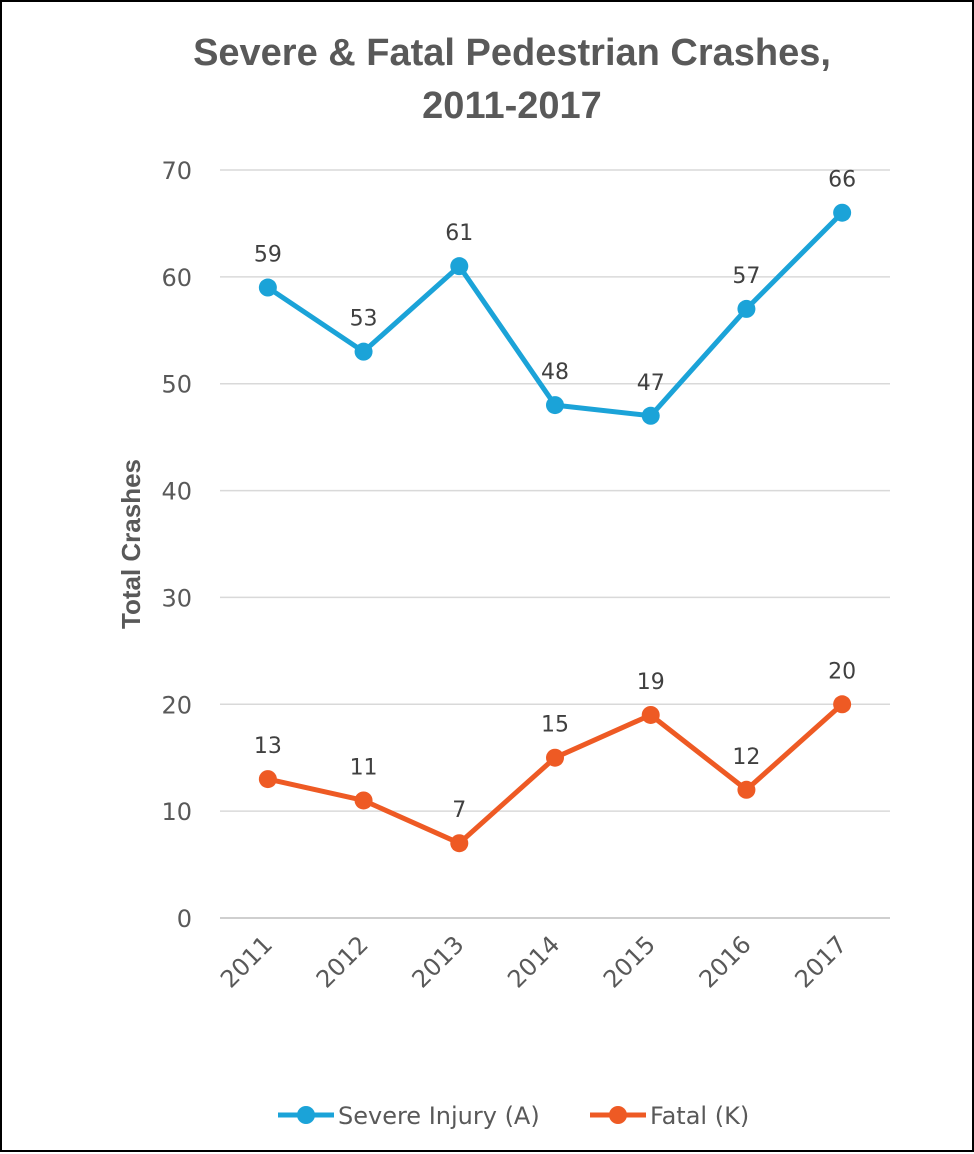 Image resolution: width=974 pixels, height=1154 pixels. Describe the element at coordinates (459, 810) in the screenshot. I see `data-label: 7` at that location.